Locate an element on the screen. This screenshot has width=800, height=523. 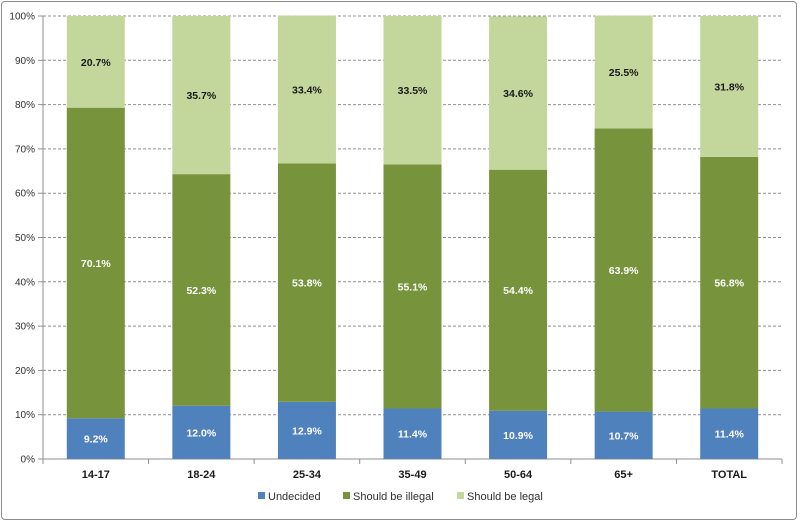
data-label: 25.5% is located at coordinates (624, 73).